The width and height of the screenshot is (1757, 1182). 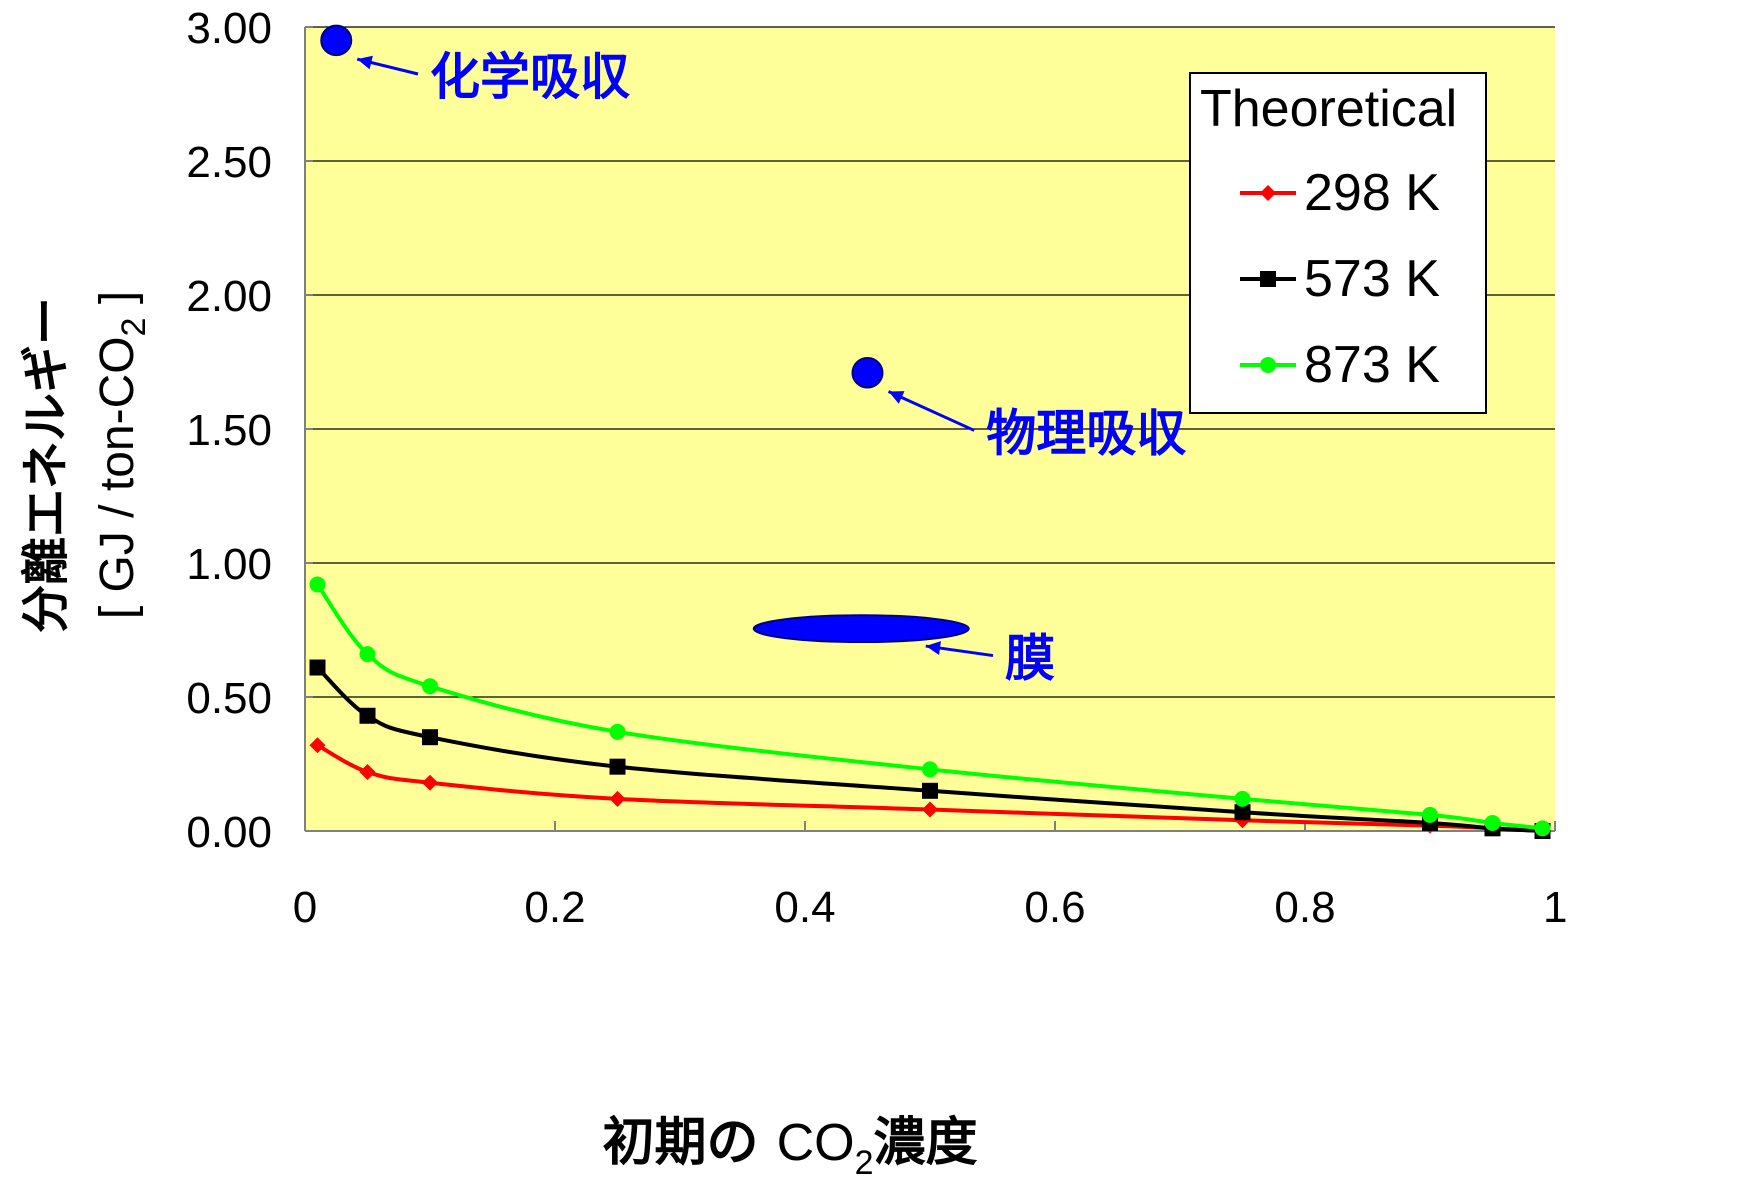 What do you see at coordinates (1555, 907) in the screenshot?
I see `x-tick-label: 1` at bounding box center [1555, 907].